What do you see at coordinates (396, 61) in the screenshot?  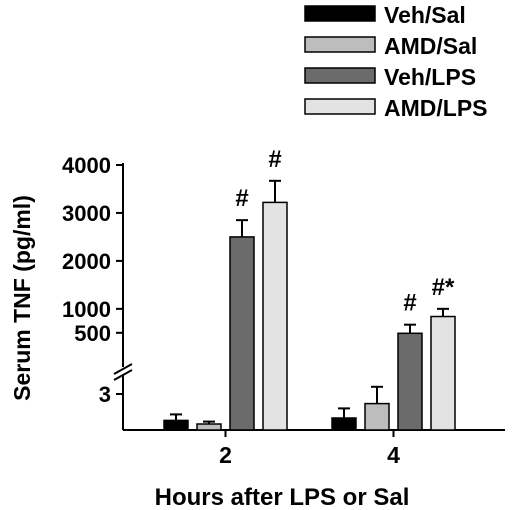 I see `legend: Veh/Sal AMD/Sal Veh/LPS AMD/LPS` at bounding box center [396, 61].